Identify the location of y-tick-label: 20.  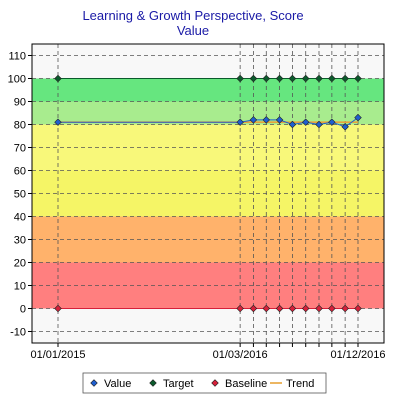
(20, 264).